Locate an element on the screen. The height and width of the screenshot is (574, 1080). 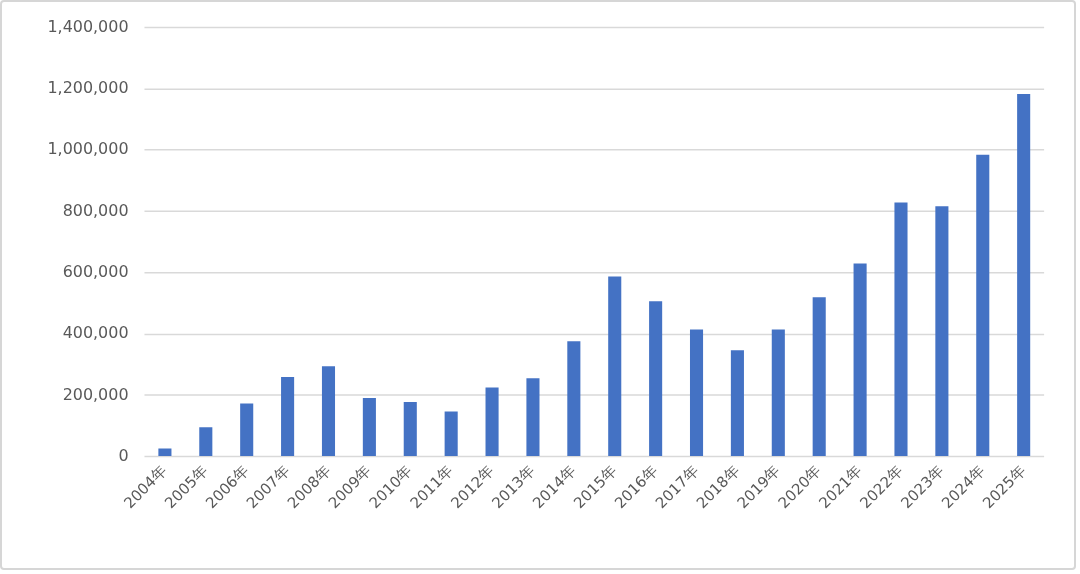
y-tick-label: 800,000 is located at coordinates (95, 210).